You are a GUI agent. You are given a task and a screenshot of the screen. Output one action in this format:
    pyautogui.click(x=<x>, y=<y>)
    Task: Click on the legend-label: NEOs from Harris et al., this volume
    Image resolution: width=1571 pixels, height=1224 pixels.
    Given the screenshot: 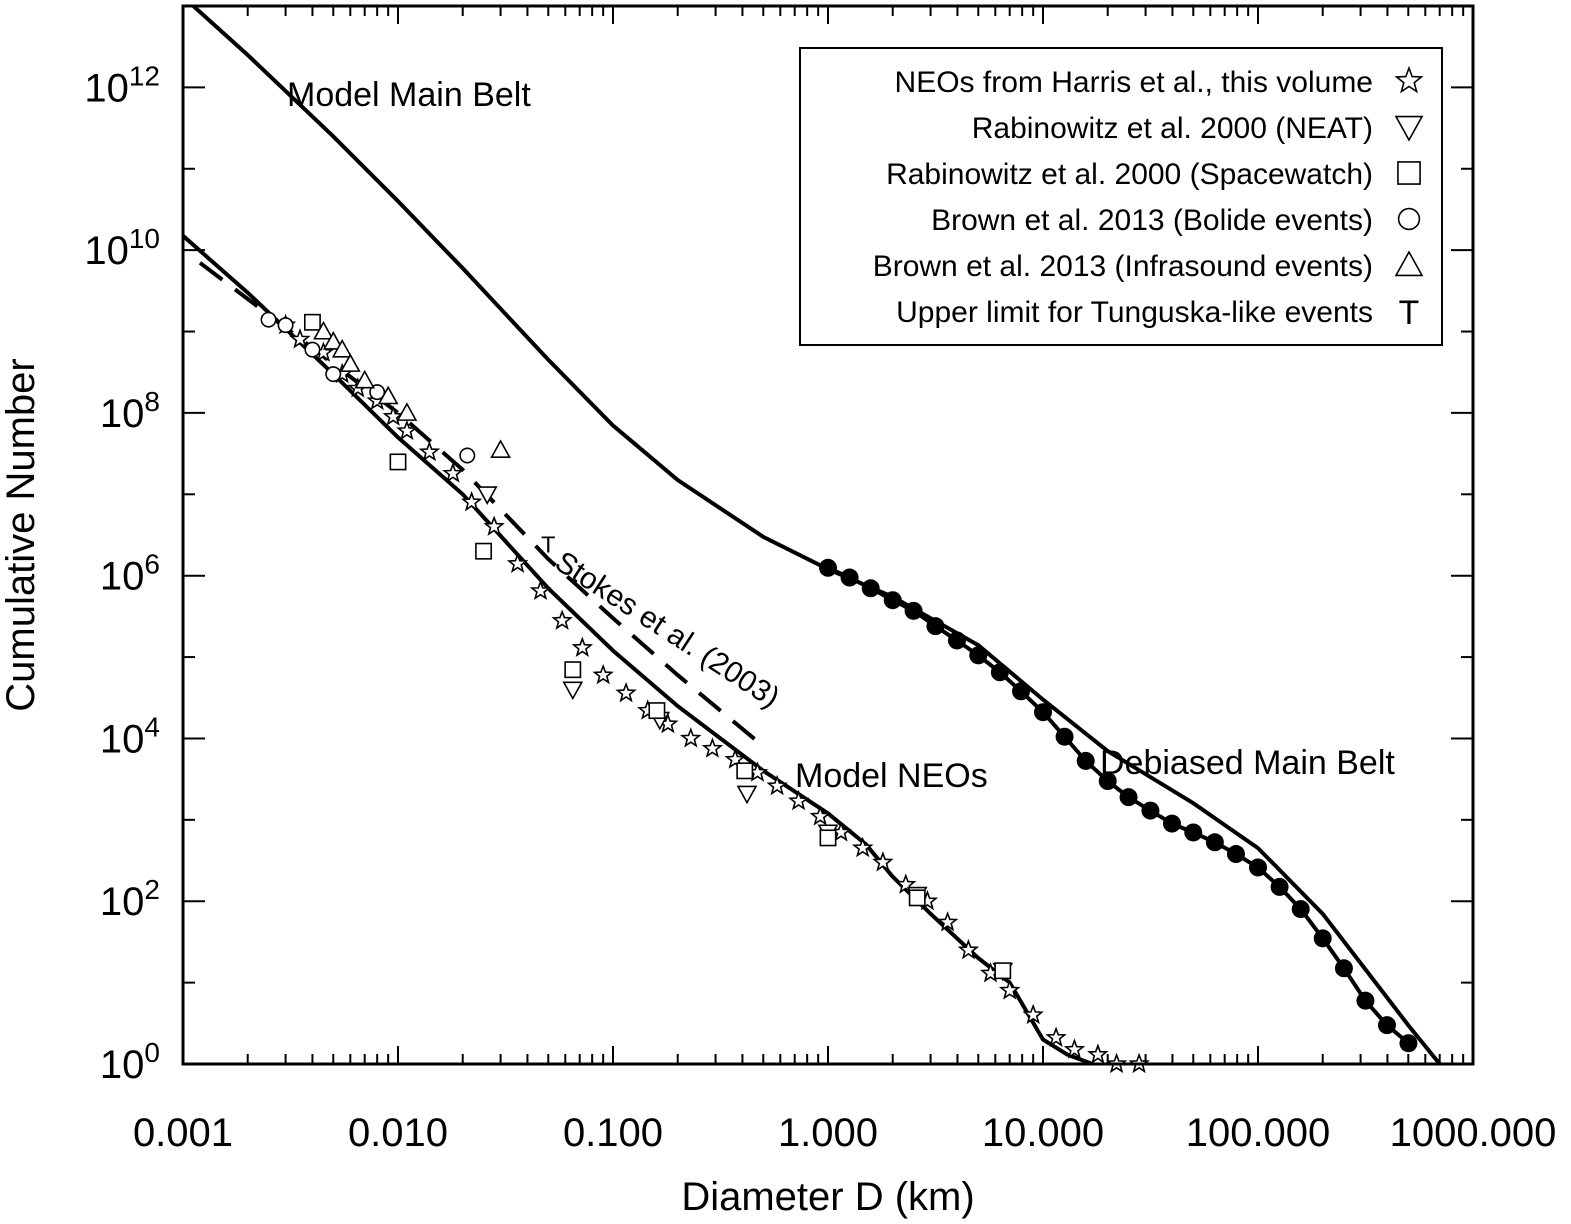 What is the action you would take?
    pyautogui.click(x=1134, y=82)
    